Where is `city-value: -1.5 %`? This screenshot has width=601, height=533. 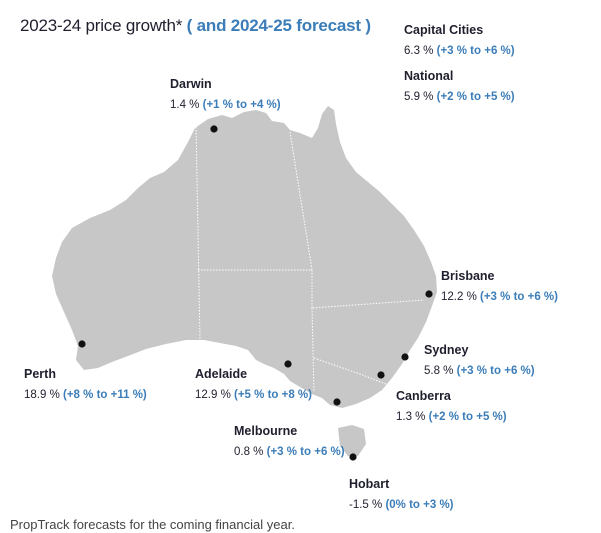 city-value: -1.5 % is located at coordinates (366, 505).